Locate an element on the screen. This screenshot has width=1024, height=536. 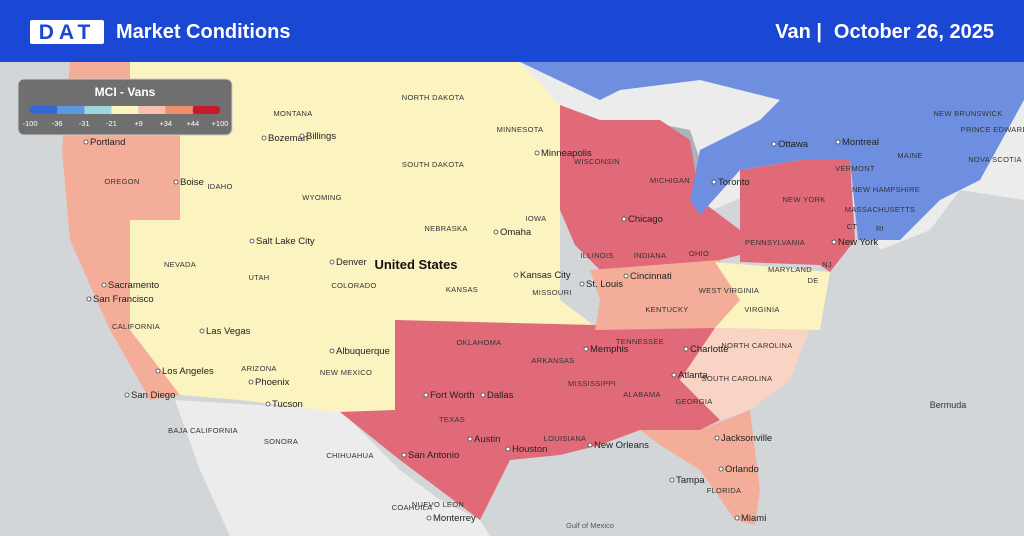
legend-tick: -31 is located at coordinates (84, 123).